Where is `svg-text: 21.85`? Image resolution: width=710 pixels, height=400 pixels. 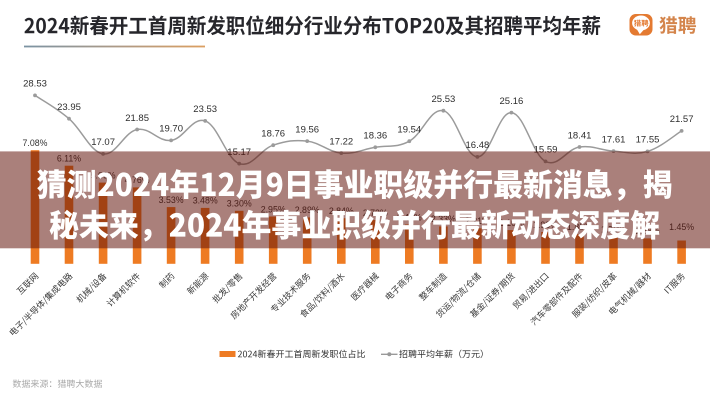 svg-text: 21.85 is located at coordinates (137, 118).